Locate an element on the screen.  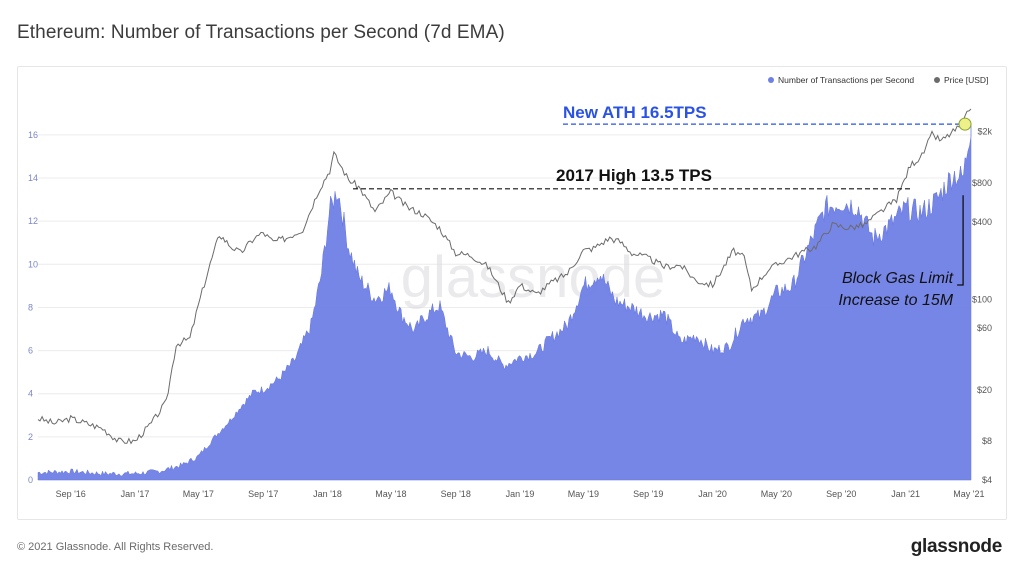
y-left-tick-label: 10 is located at coordinates (33, 264).